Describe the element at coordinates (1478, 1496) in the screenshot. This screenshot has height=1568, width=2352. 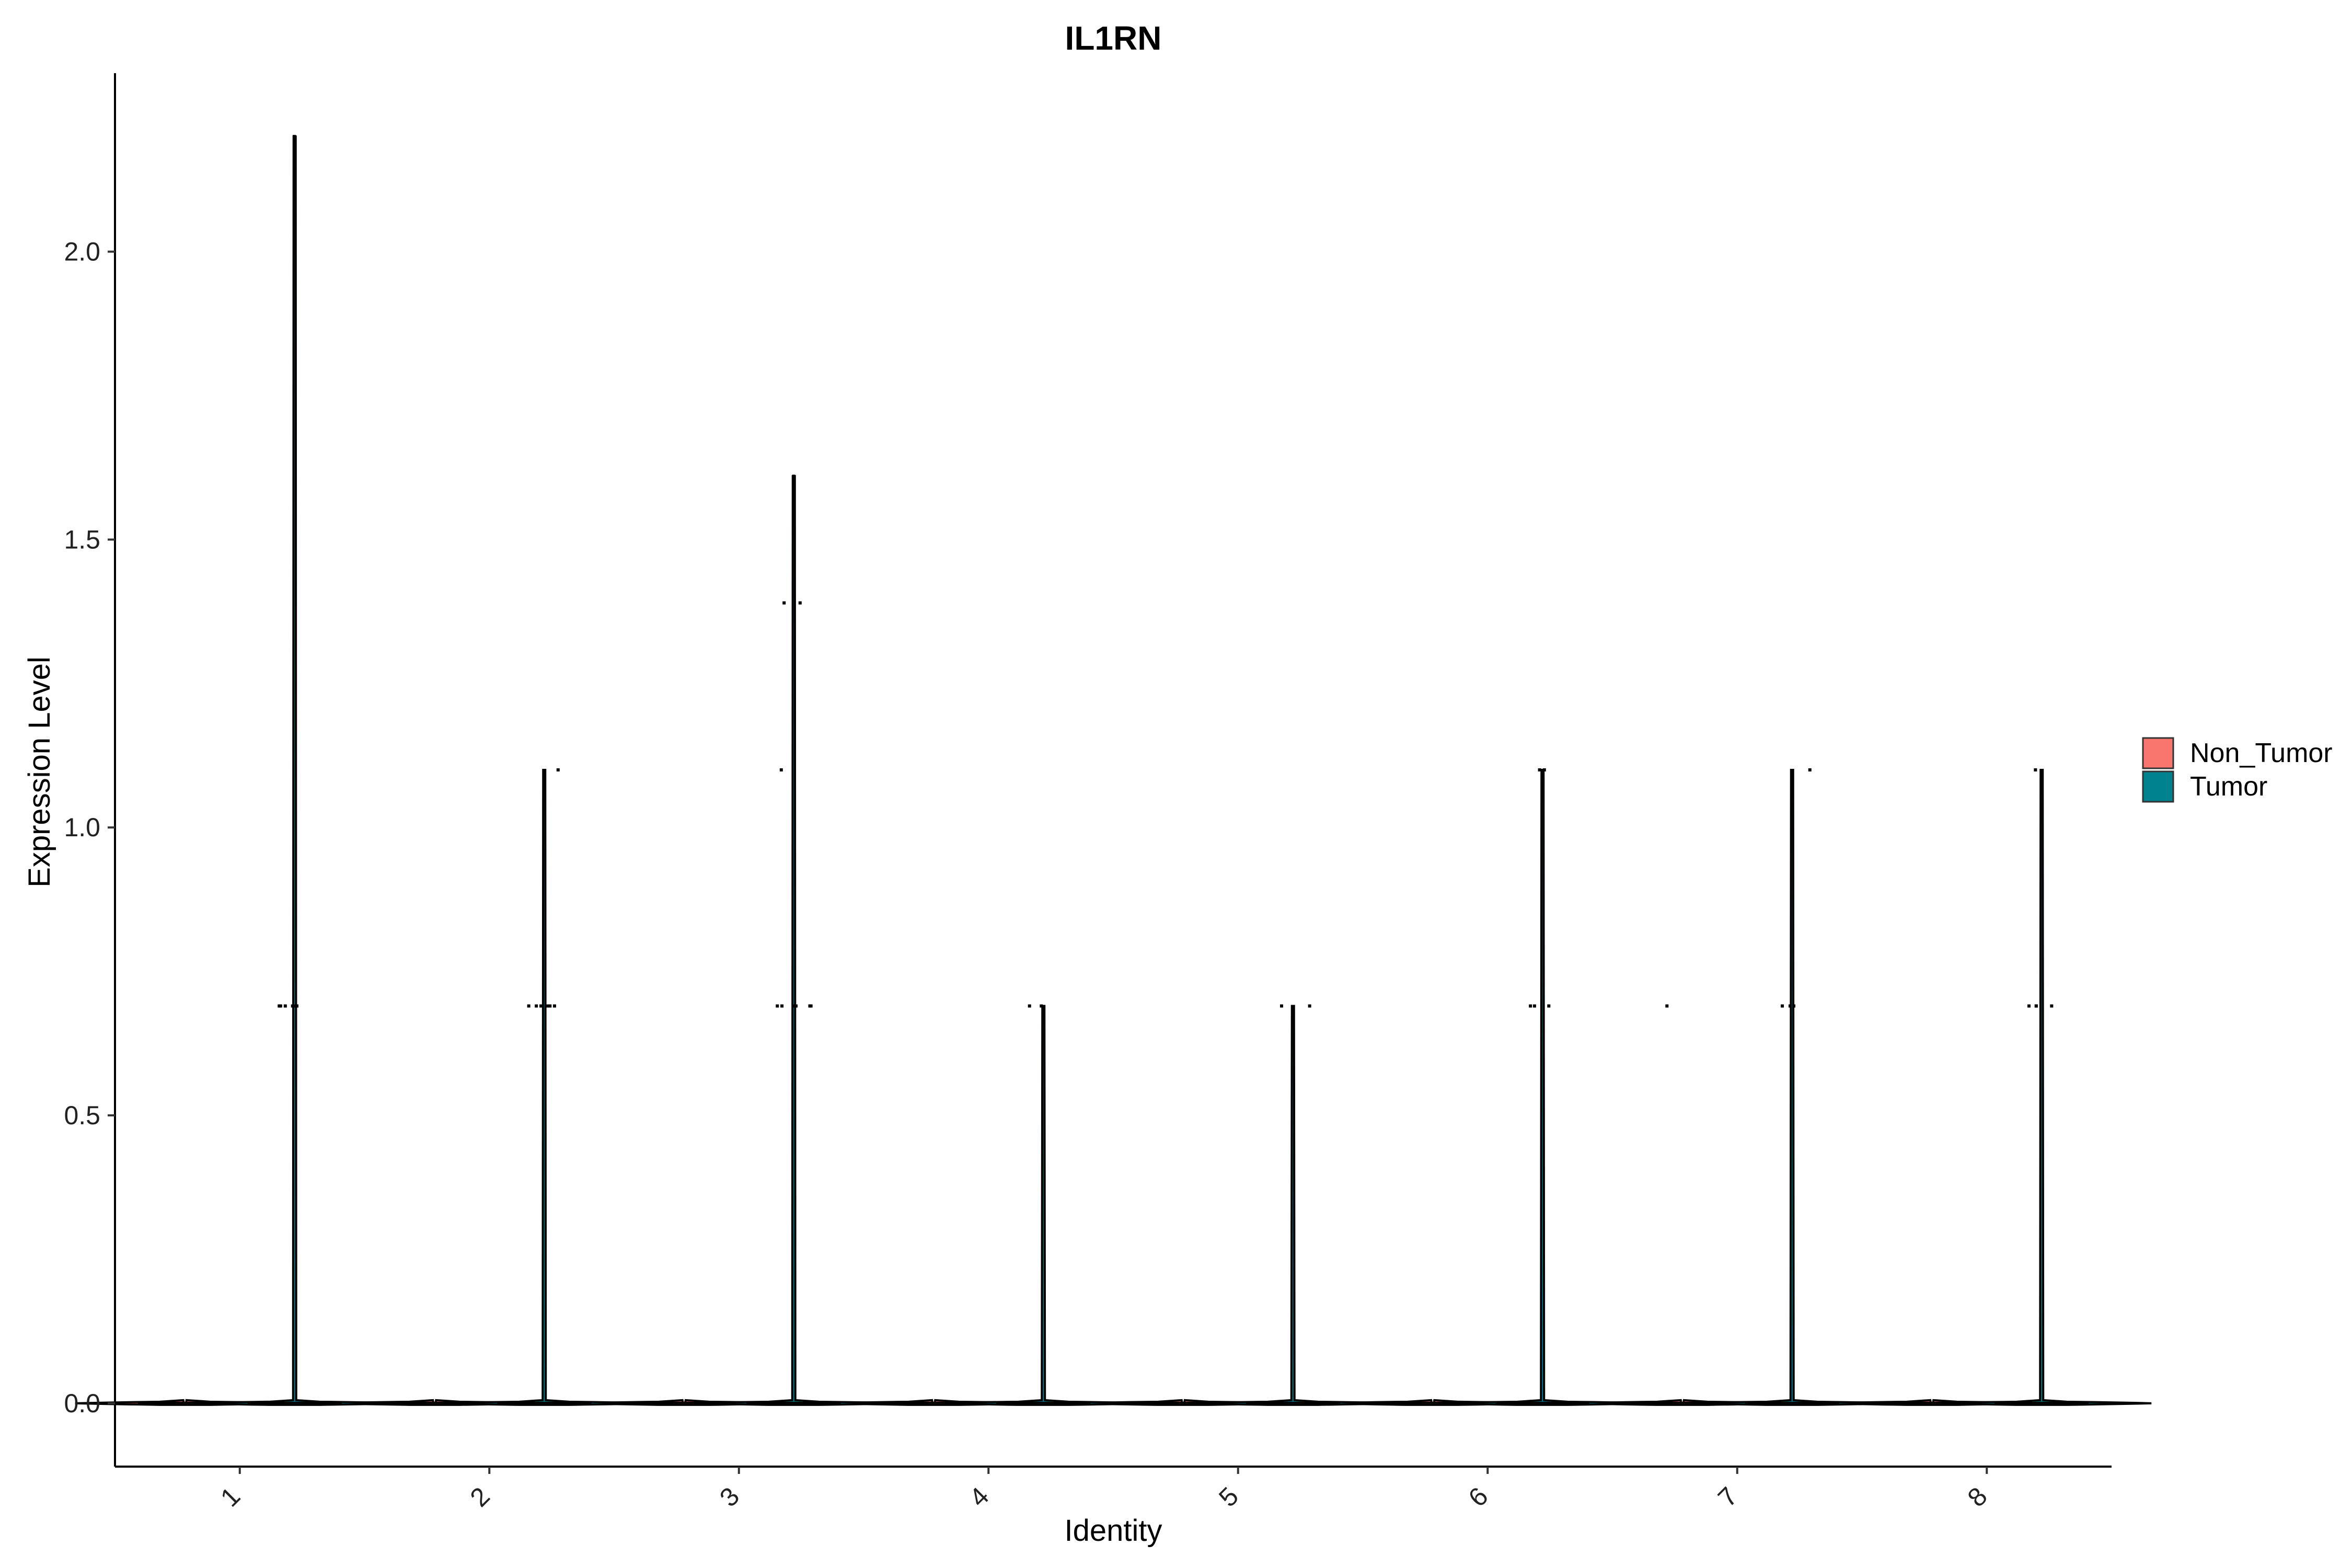
I see `x-tick-label: 6` at that location.